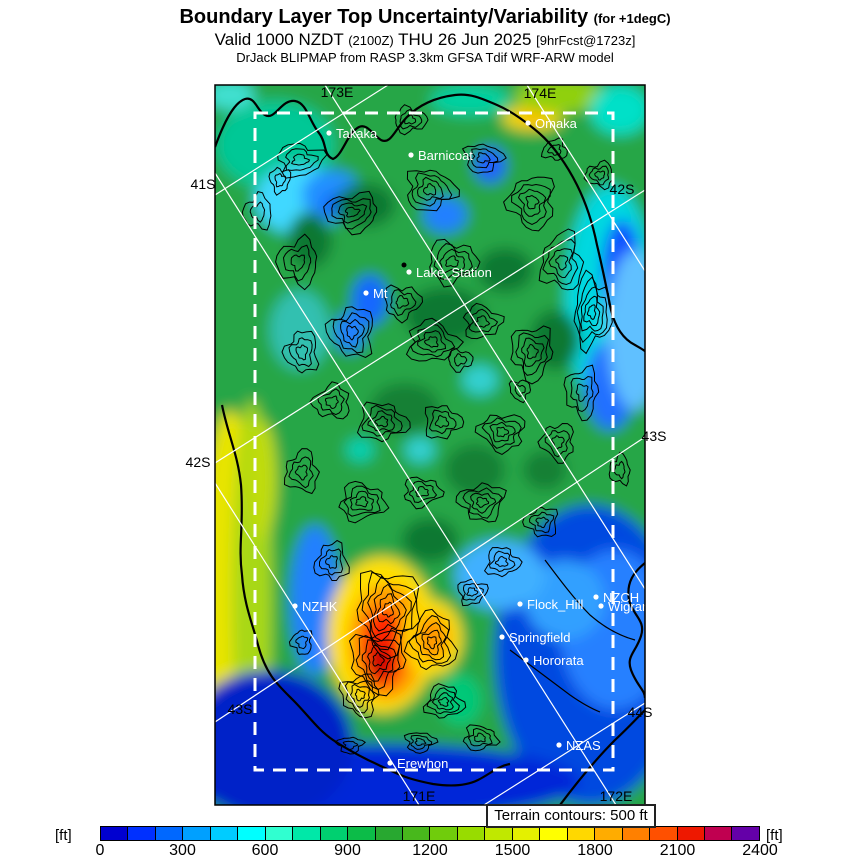 The image size is (850, 860). What do you see at coordinates (454, 272) in the screenshot?
I see `site-label: Lake_Station` at bounding box center [454, 272].